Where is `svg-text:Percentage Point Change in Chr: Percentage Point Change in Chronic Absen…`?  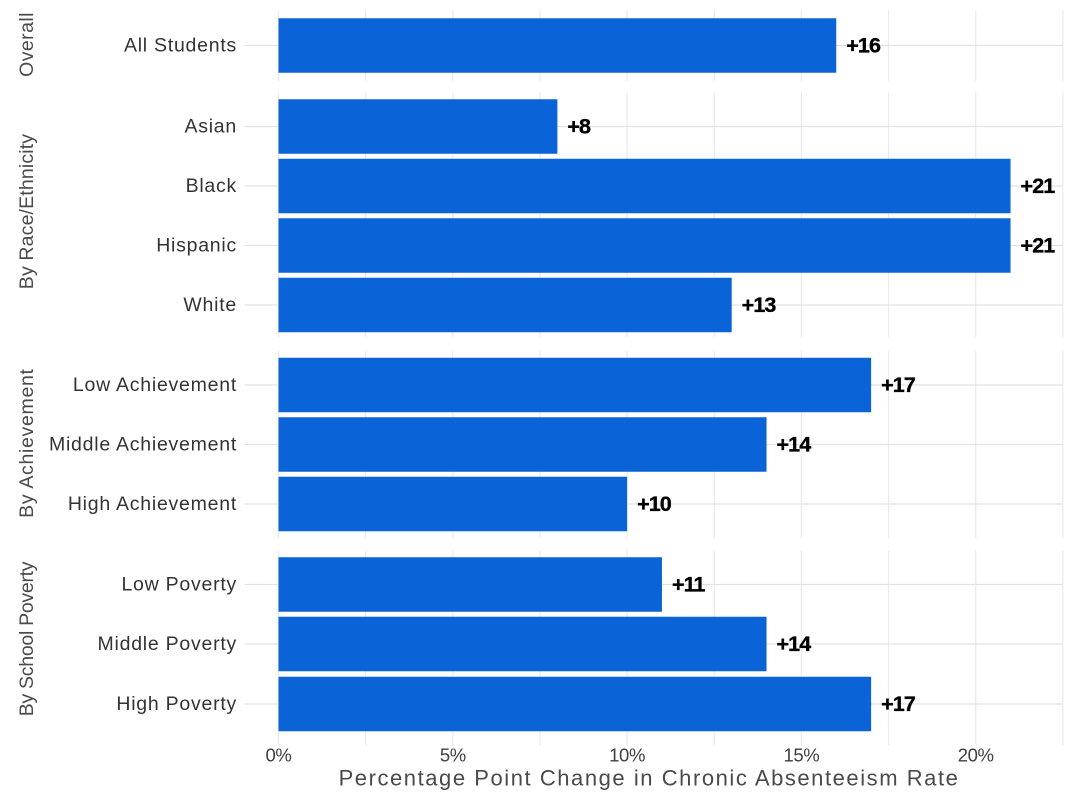
svg-text:Percentage Point Change in Chr: Percentage Point Change in Chronic Absen… is located at coordinates (649, 778).